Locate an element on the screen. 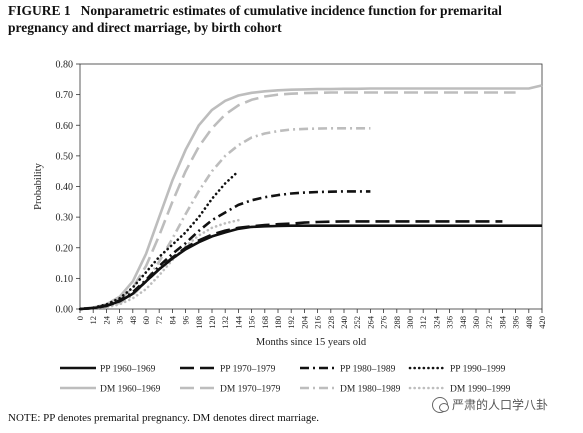 This screenshot has height=433, width=583. x-tick-label: 348 is located at coordinates (463, 322).